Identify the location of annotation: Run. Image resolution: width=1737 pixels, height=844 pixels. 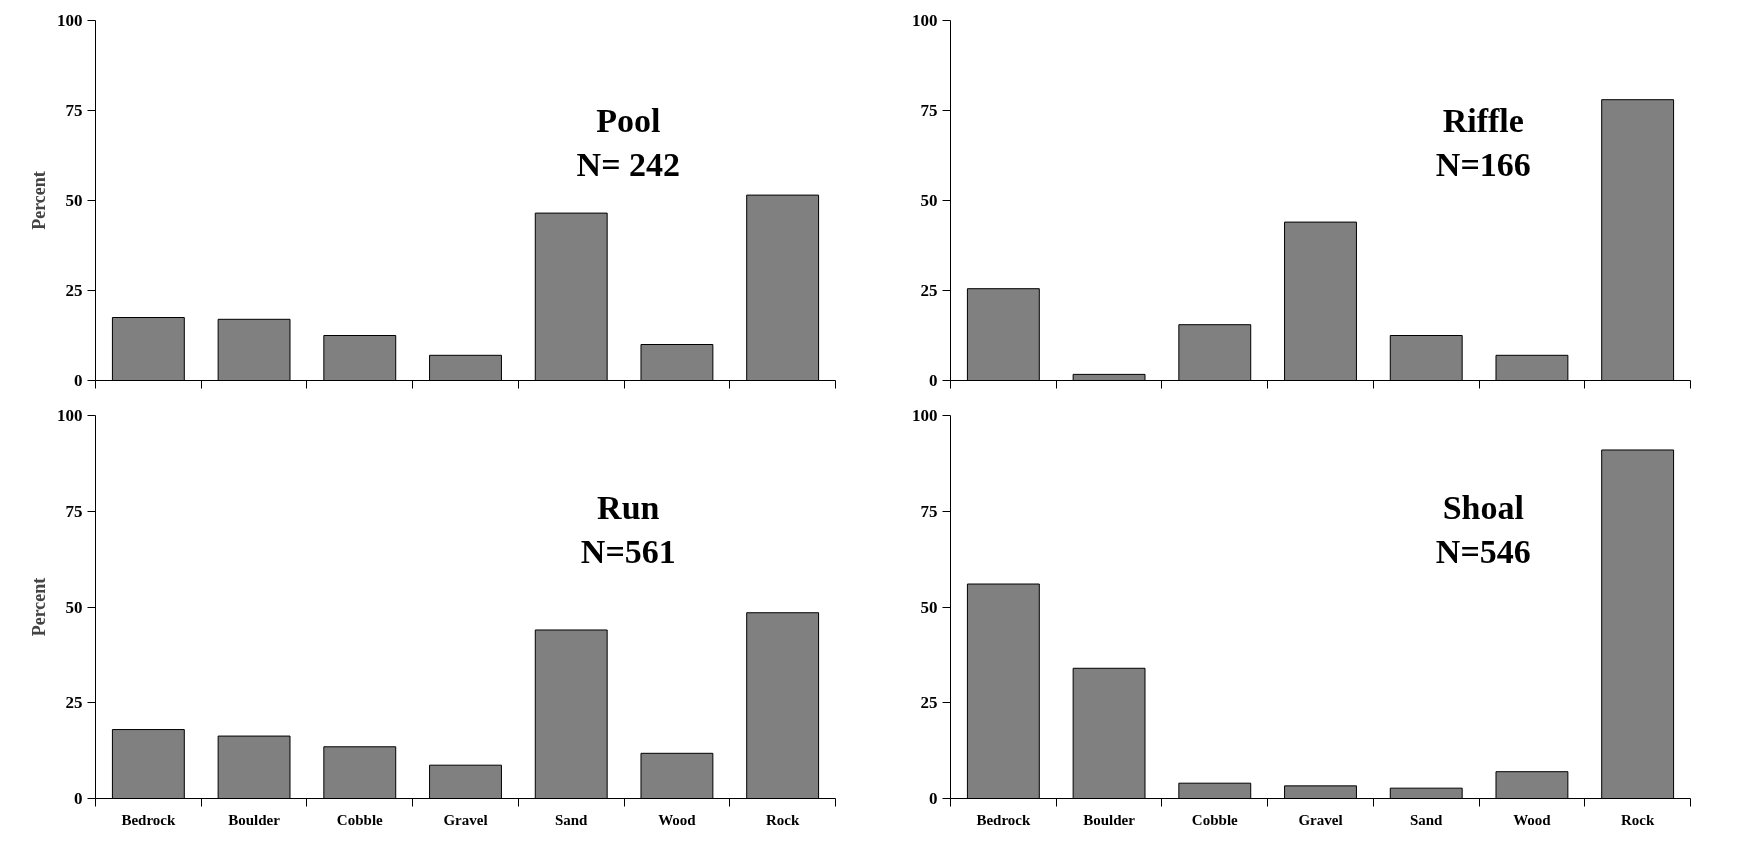
(628, 507).